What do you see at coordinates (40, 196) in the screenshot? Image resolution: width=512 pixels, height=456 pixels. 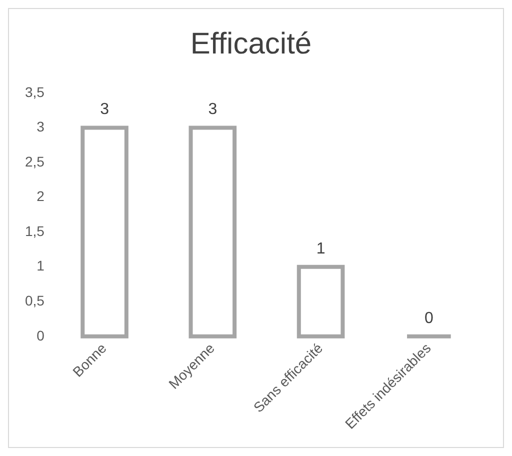 I see `y-tick-label: 2` at bounding box center [40, 196].